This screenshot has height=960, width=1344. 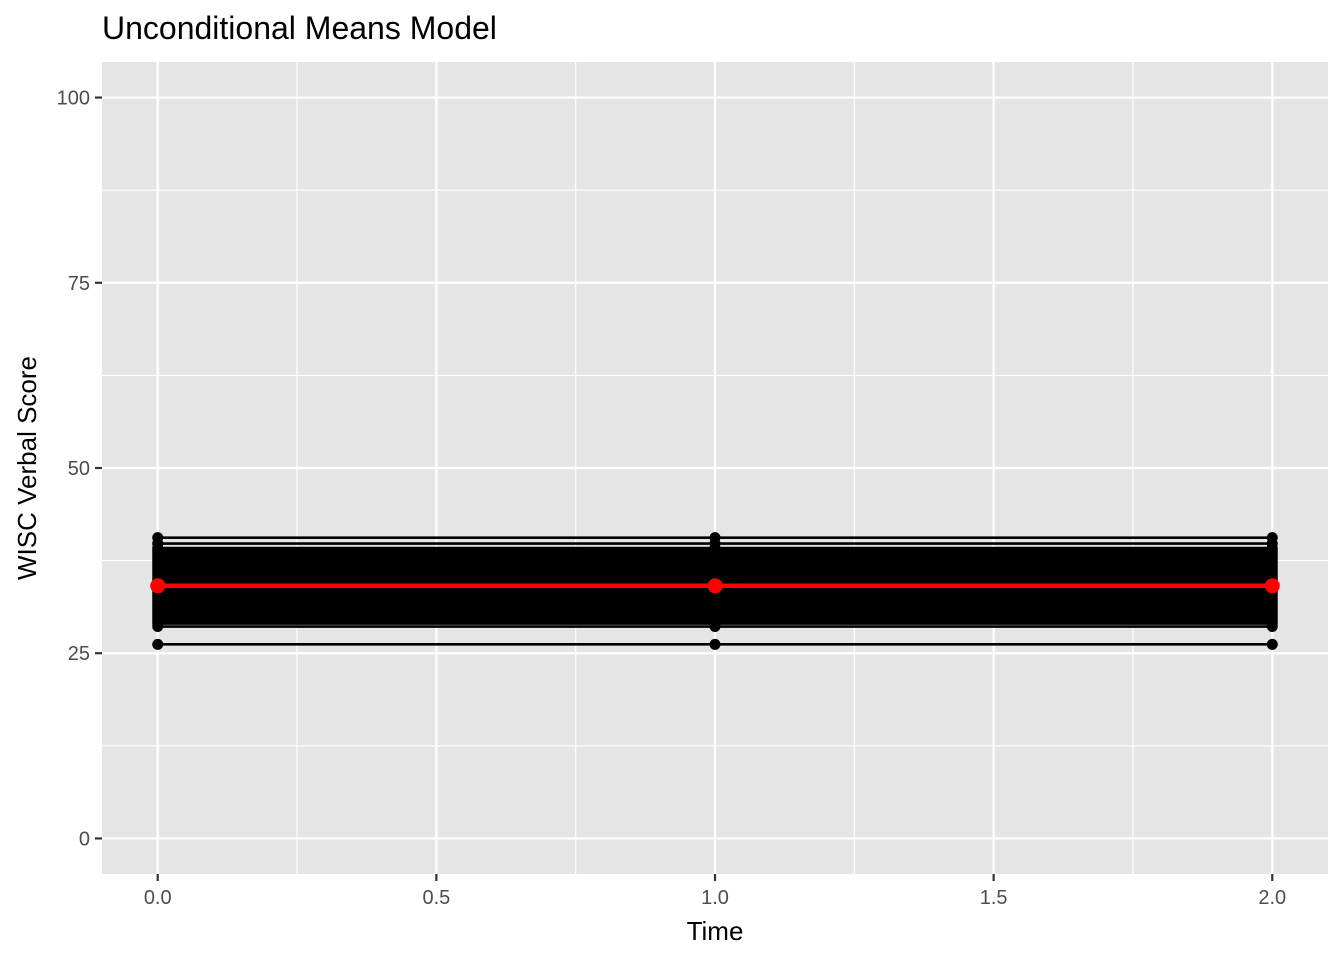 I want to click on y-tick-label: 25, so click(x=79, y=654).